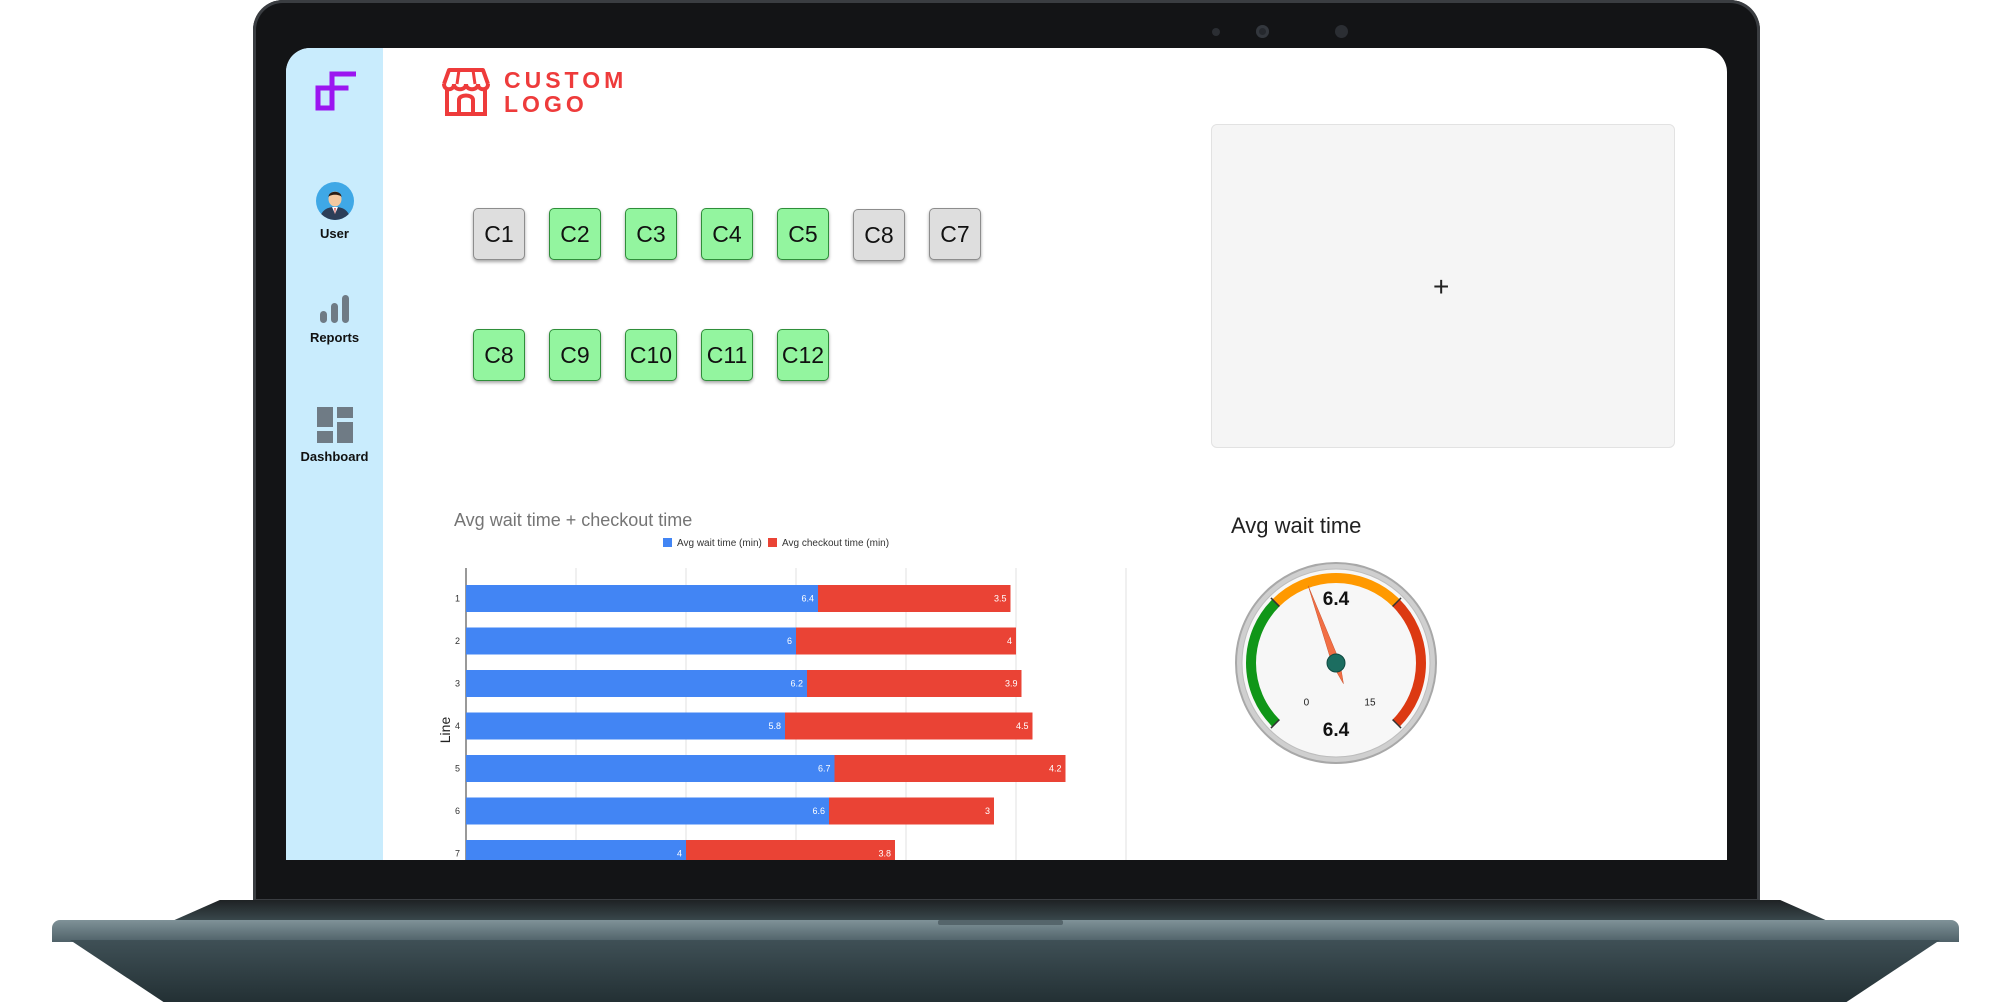 Image resolution: width=2000 pixels, height=1006 pixels. Describe the element at coordinates (457, 769) in the screenshot. I see `y-tick-label: 5` at that location.